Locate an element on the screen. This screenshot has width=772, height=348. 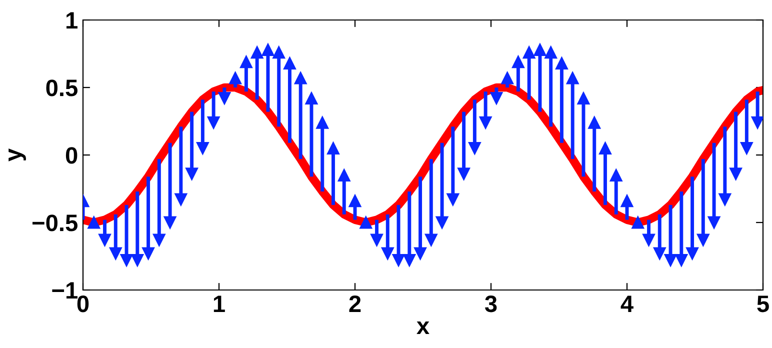
x-tick-label: 0 is located at coordinates (83, 303).